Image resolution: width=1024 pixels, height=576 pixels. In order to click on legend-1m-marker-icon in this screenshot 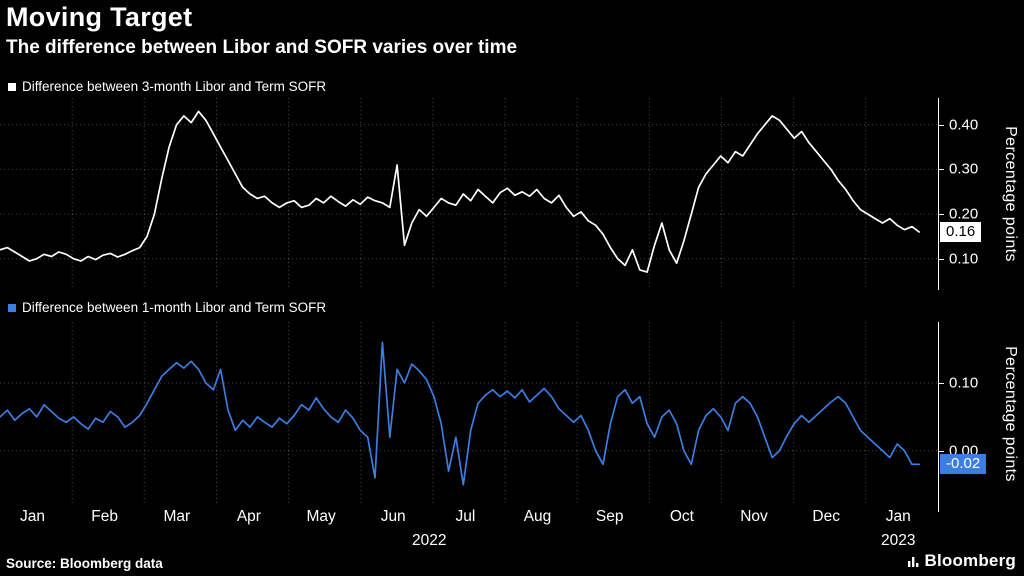, I will do `click(12, 307)`.